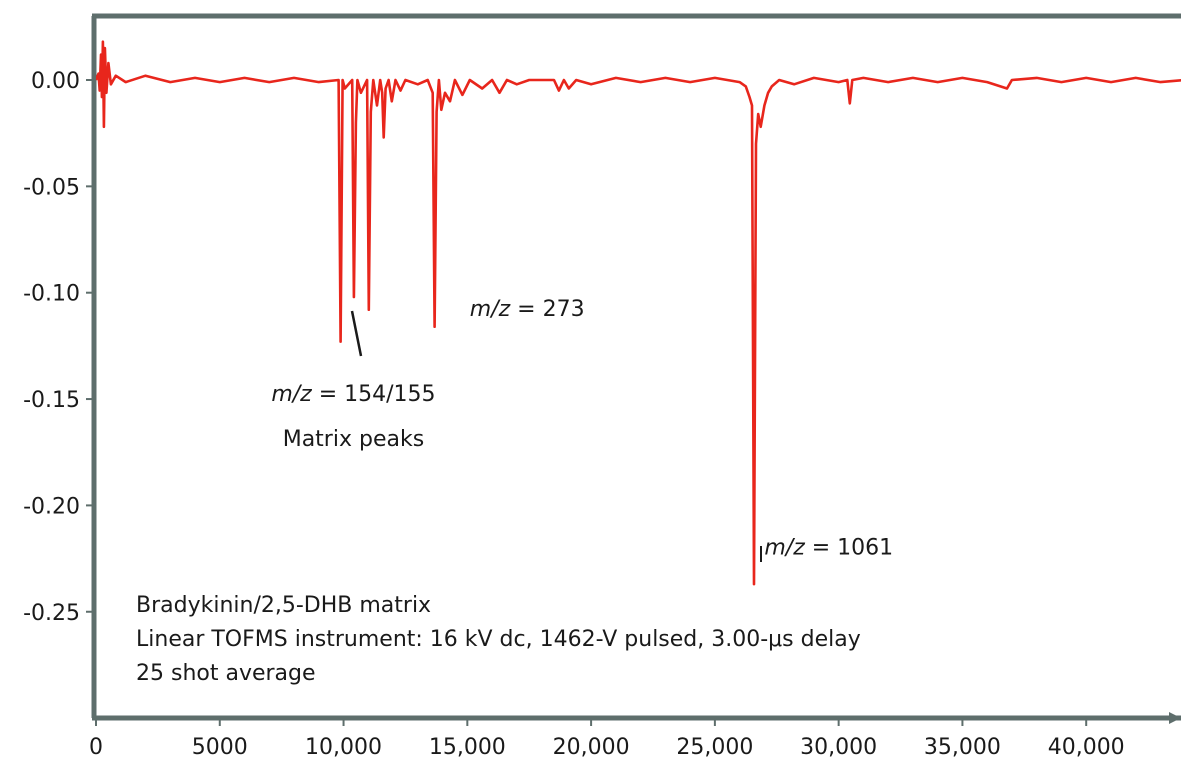  Describe the element at coordinates (962, 747) in the screenshot. I see `x-tick-label: 35,000` at that location.